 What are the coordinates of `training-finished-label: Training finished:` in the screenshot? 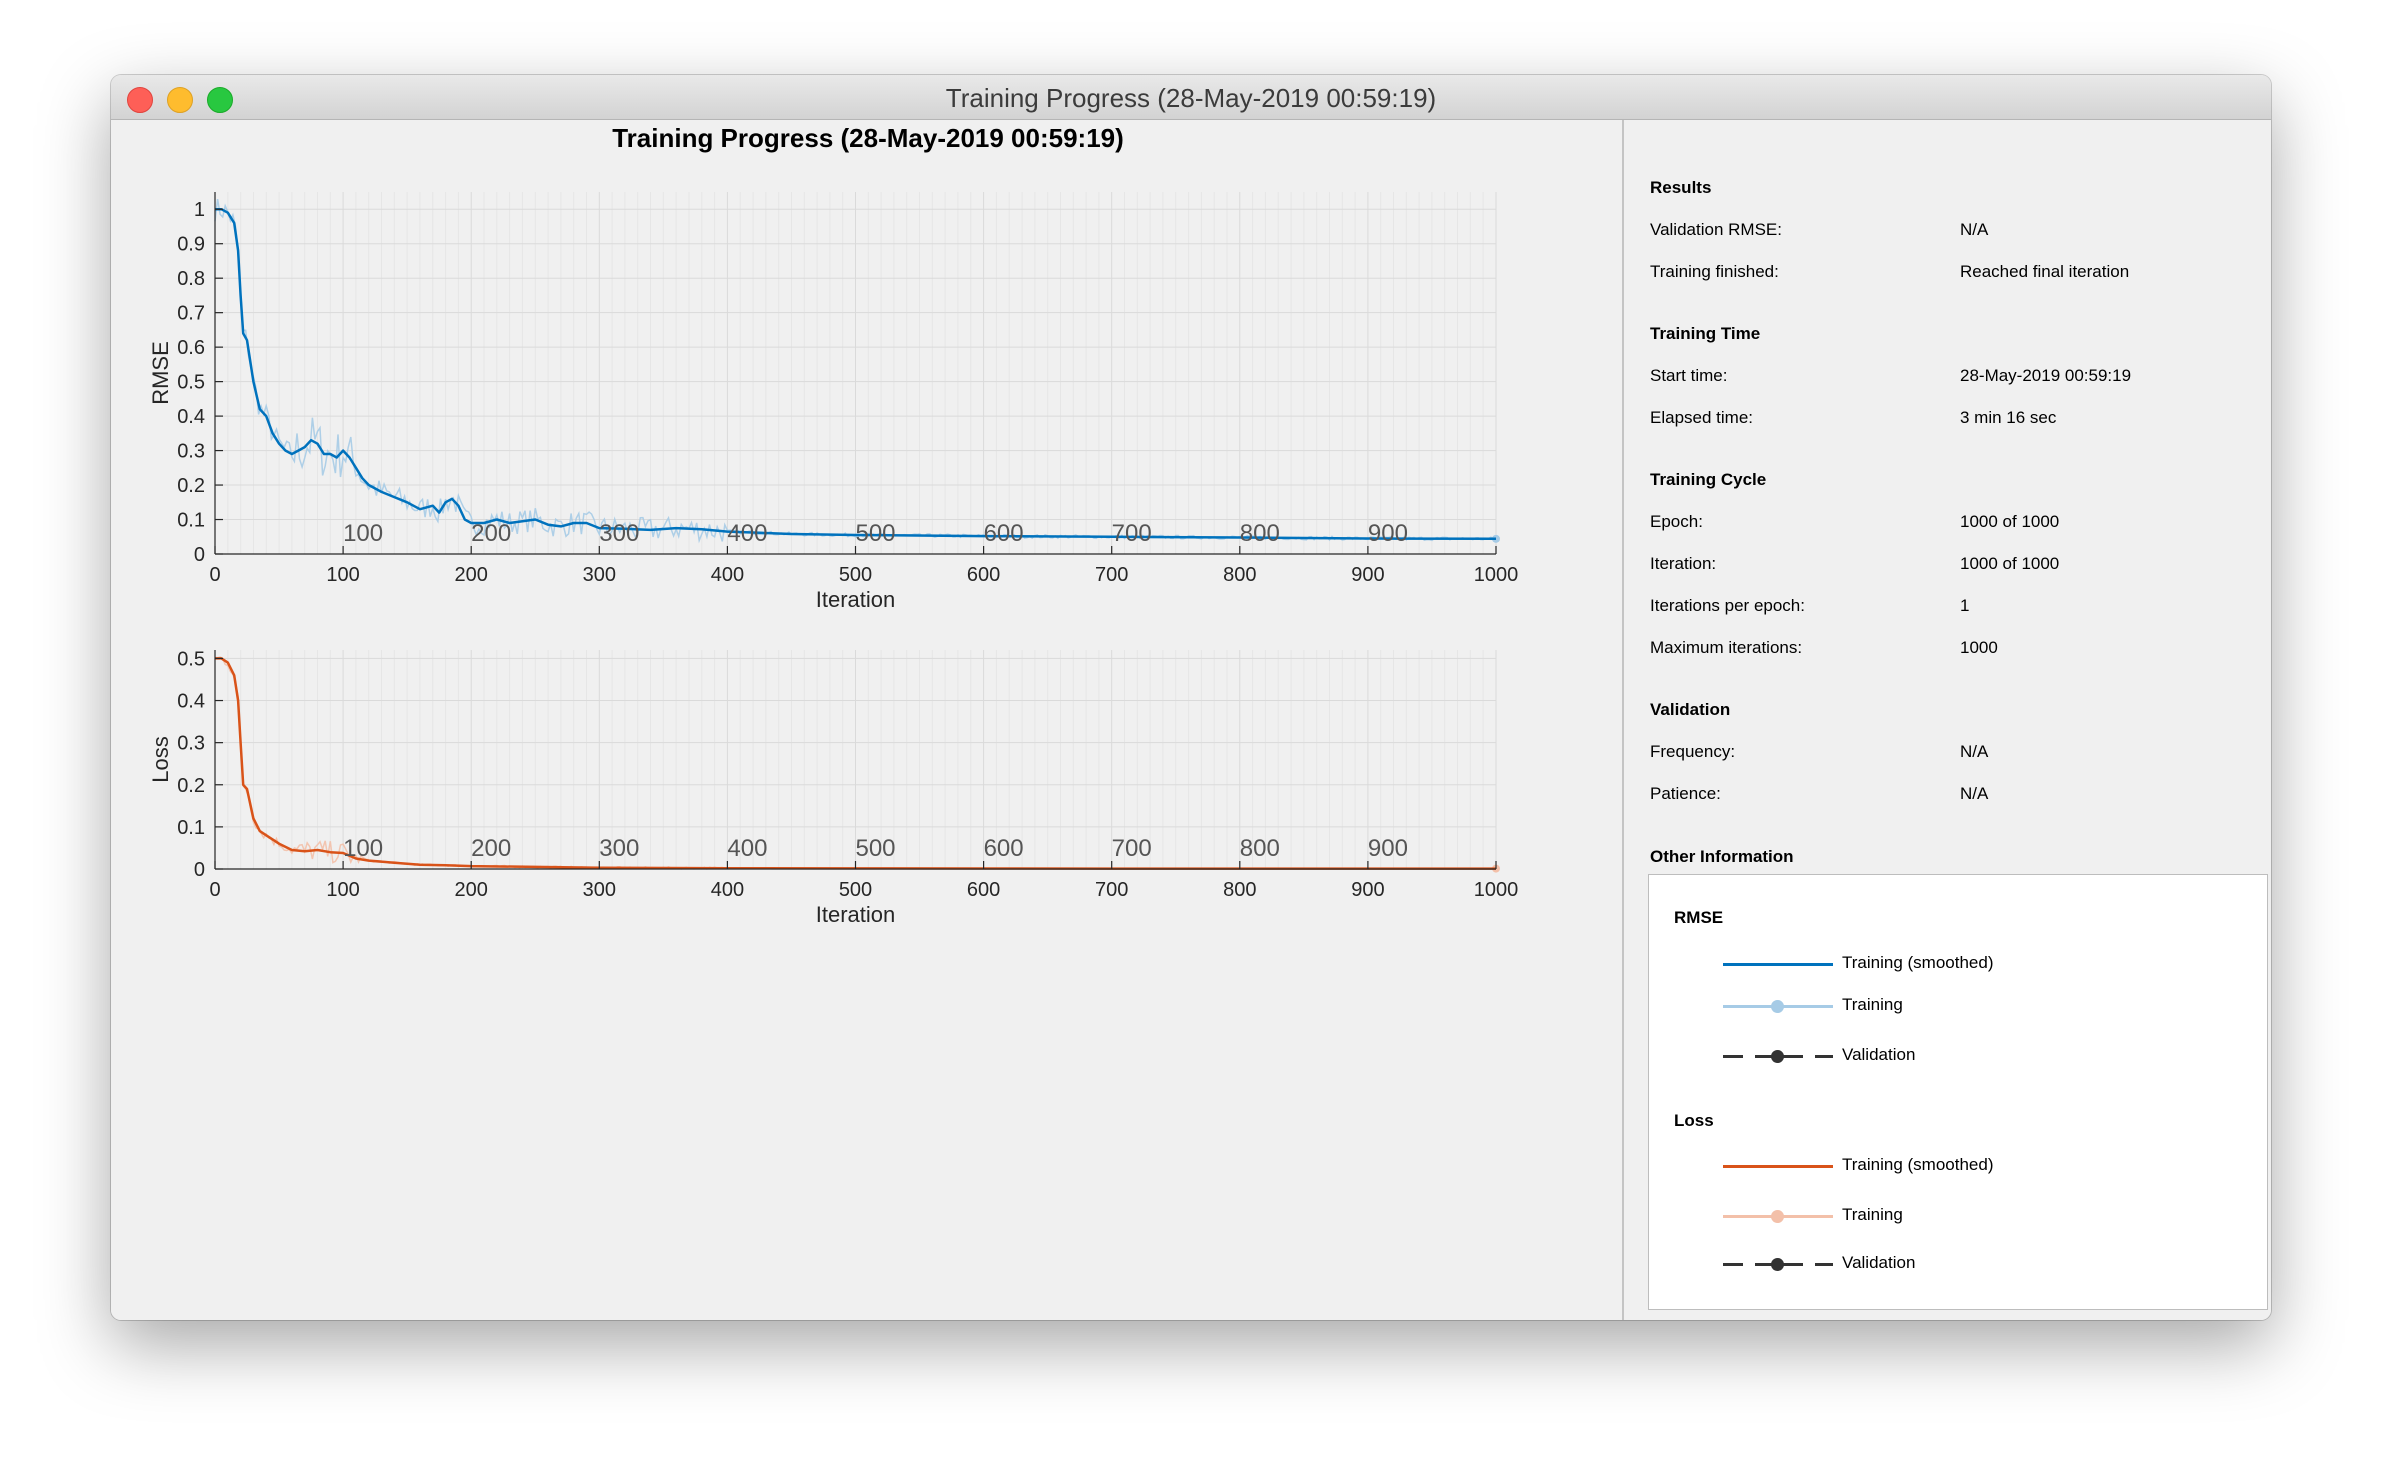 It's located at (1714, 271).